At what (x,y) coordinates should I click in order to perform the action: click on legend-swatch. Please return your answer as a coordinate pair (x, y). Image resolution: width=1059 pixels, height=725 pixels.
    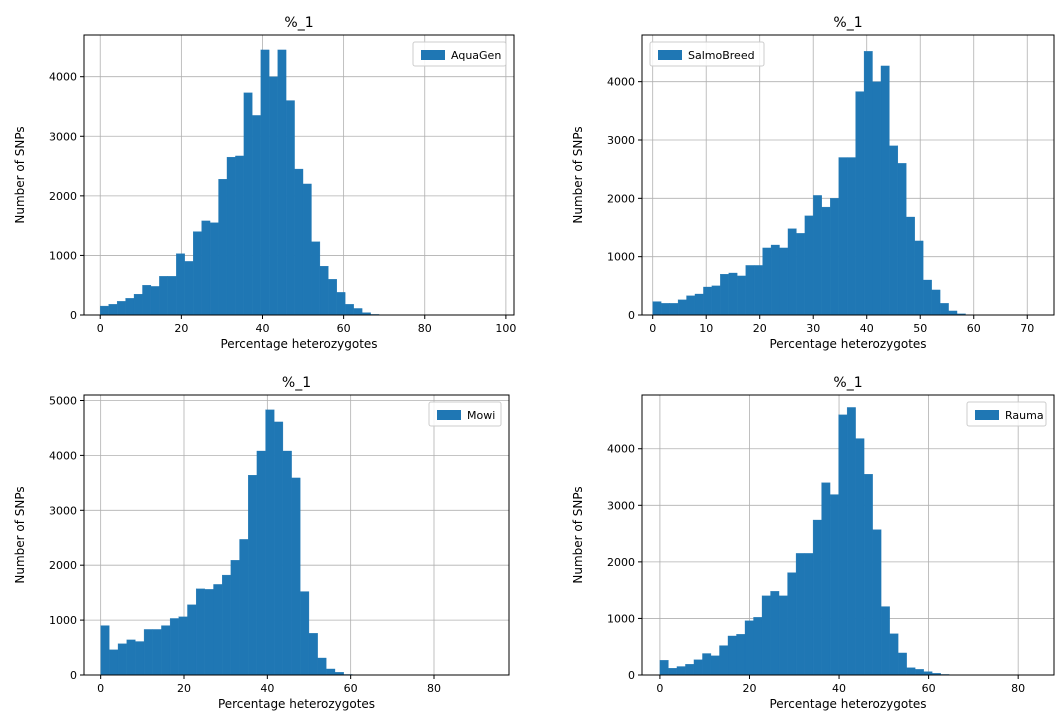
    Looking at the image, I should click on (670, 55).